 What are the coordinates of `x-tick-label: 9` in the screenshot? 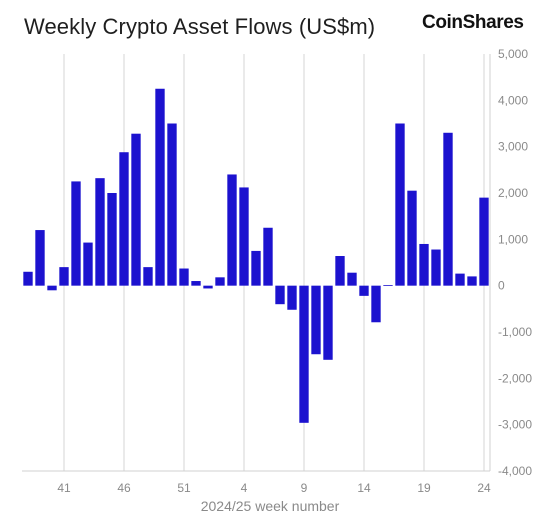 It's located at (304, 488).